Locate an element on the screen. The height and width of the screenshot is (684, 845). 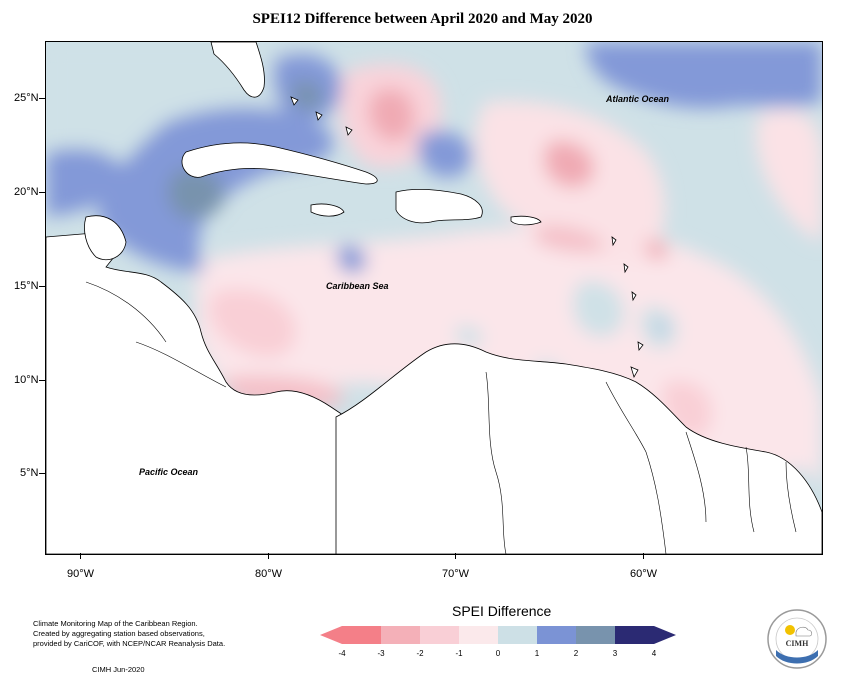
lat-label: 10°N is located at coordinates (26, 380).